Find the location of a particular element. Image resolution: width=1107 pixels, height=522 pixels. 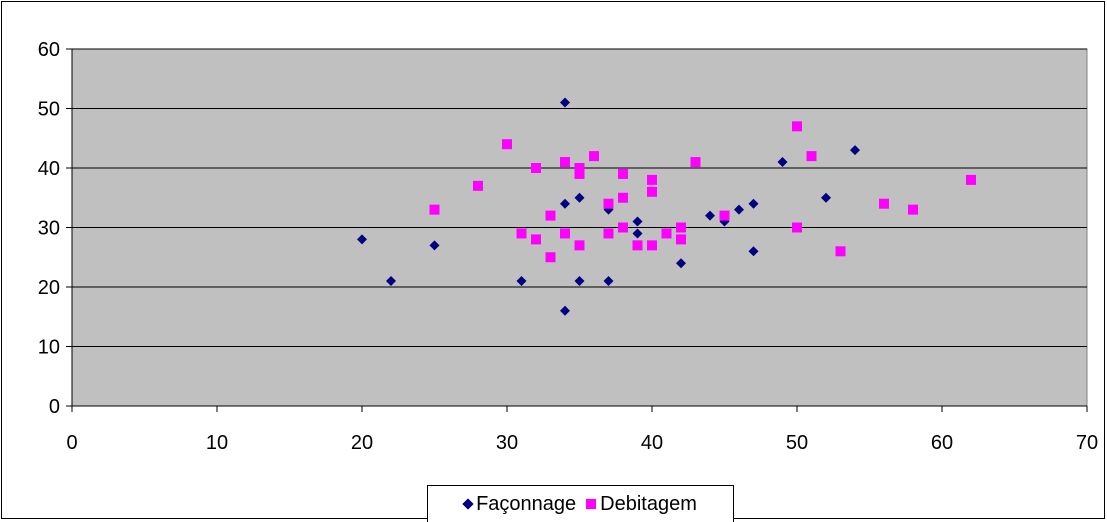

y-tick-label: 50 is located at coordinates (49, 110).